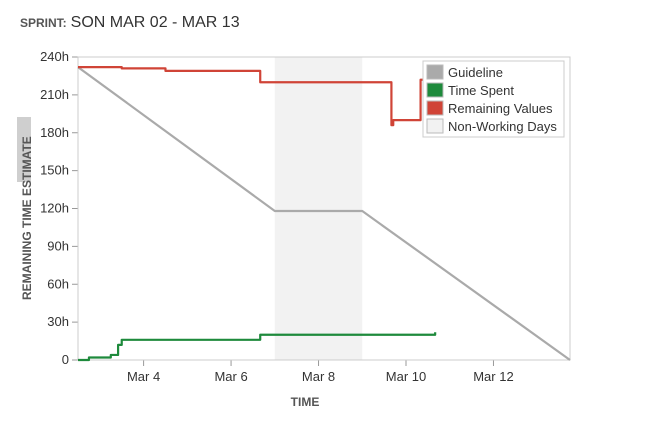 The width and height of the screenshot is (655, 428). What do you see at coordinates (435, 90) in the screenshot?
I see `legend-swatch-time-spent` at bounding box center [435, 90].